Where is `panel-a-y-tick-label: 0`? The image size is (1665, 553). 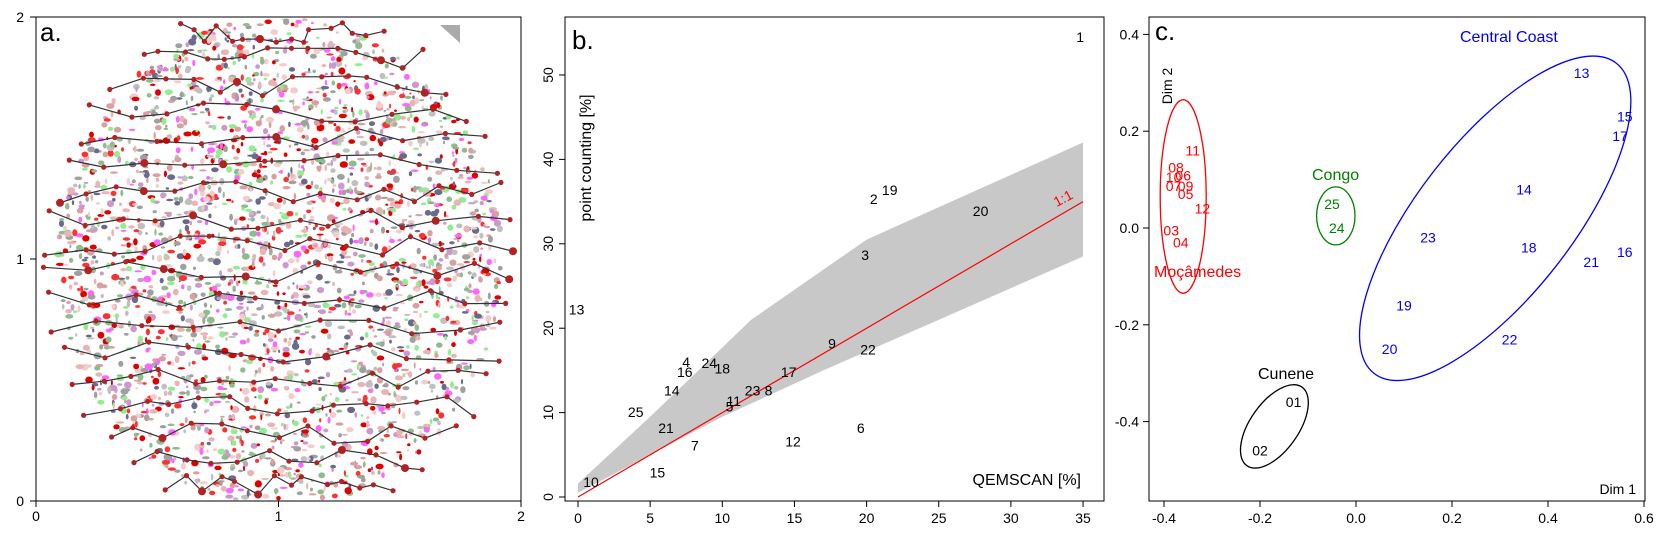
panel-a-y-tick-label: 0 is located at coordinates (20, 501).